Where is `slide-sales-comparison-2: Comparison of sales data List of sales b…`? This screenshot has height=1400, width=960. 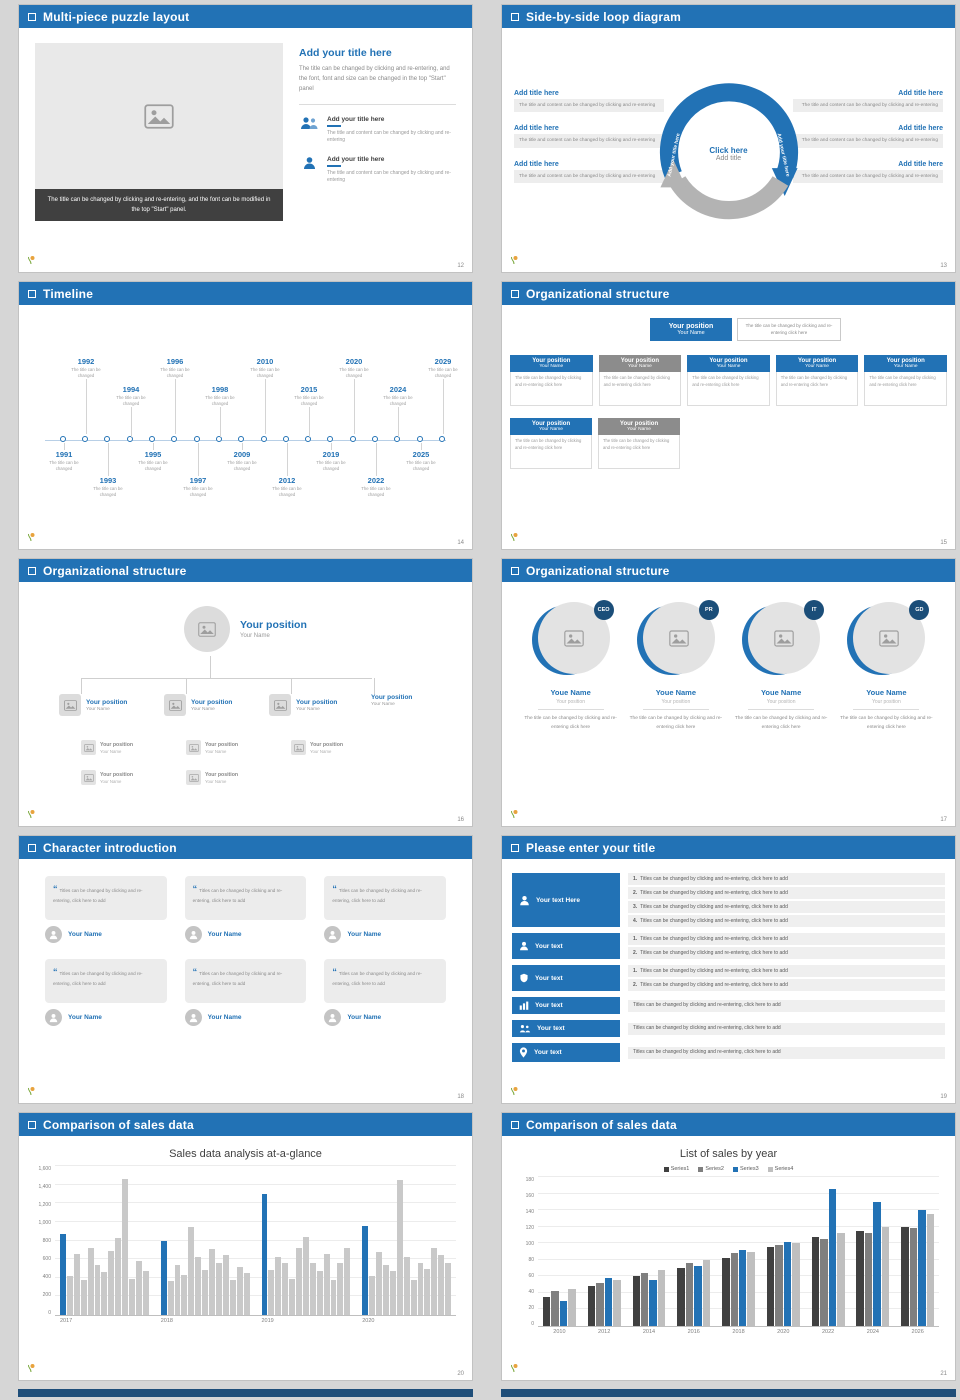
slide-sales-comparison-2: Comparison of sales data List of sales b… is located at coordinates (728, 1246).